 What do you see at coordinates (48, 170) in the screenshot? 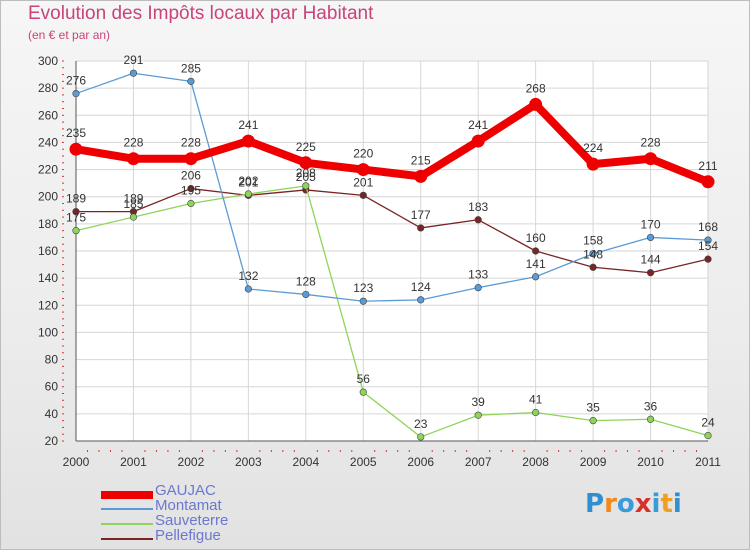
I see `y-tick-label-220: 220` at bounding box center [48, 170].